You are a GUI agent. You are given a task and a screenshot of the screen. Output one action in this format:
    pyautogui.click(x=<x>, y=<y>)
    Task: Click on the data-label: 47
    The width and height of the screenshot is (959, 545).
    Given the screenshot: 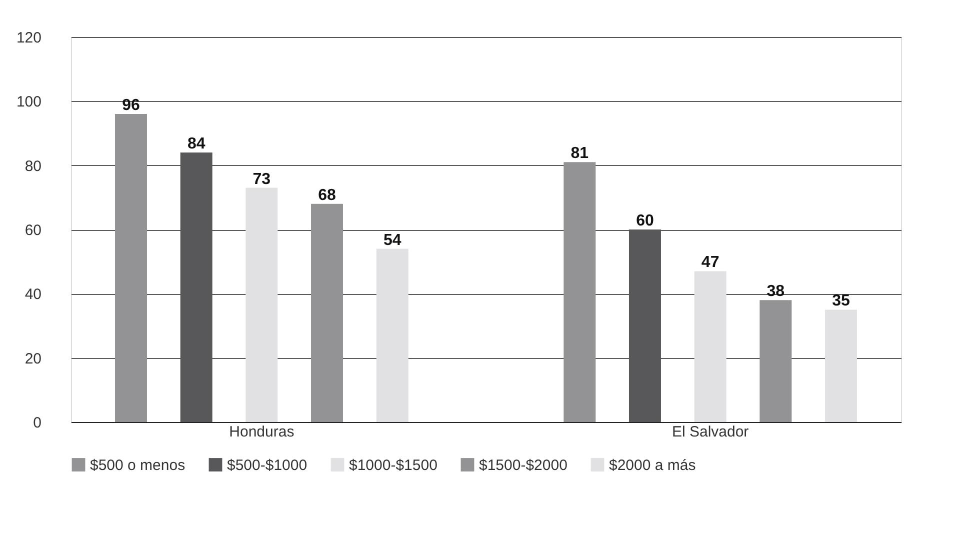 What is the action you would take?
    pyautogui.click(x=710, y=263)
    